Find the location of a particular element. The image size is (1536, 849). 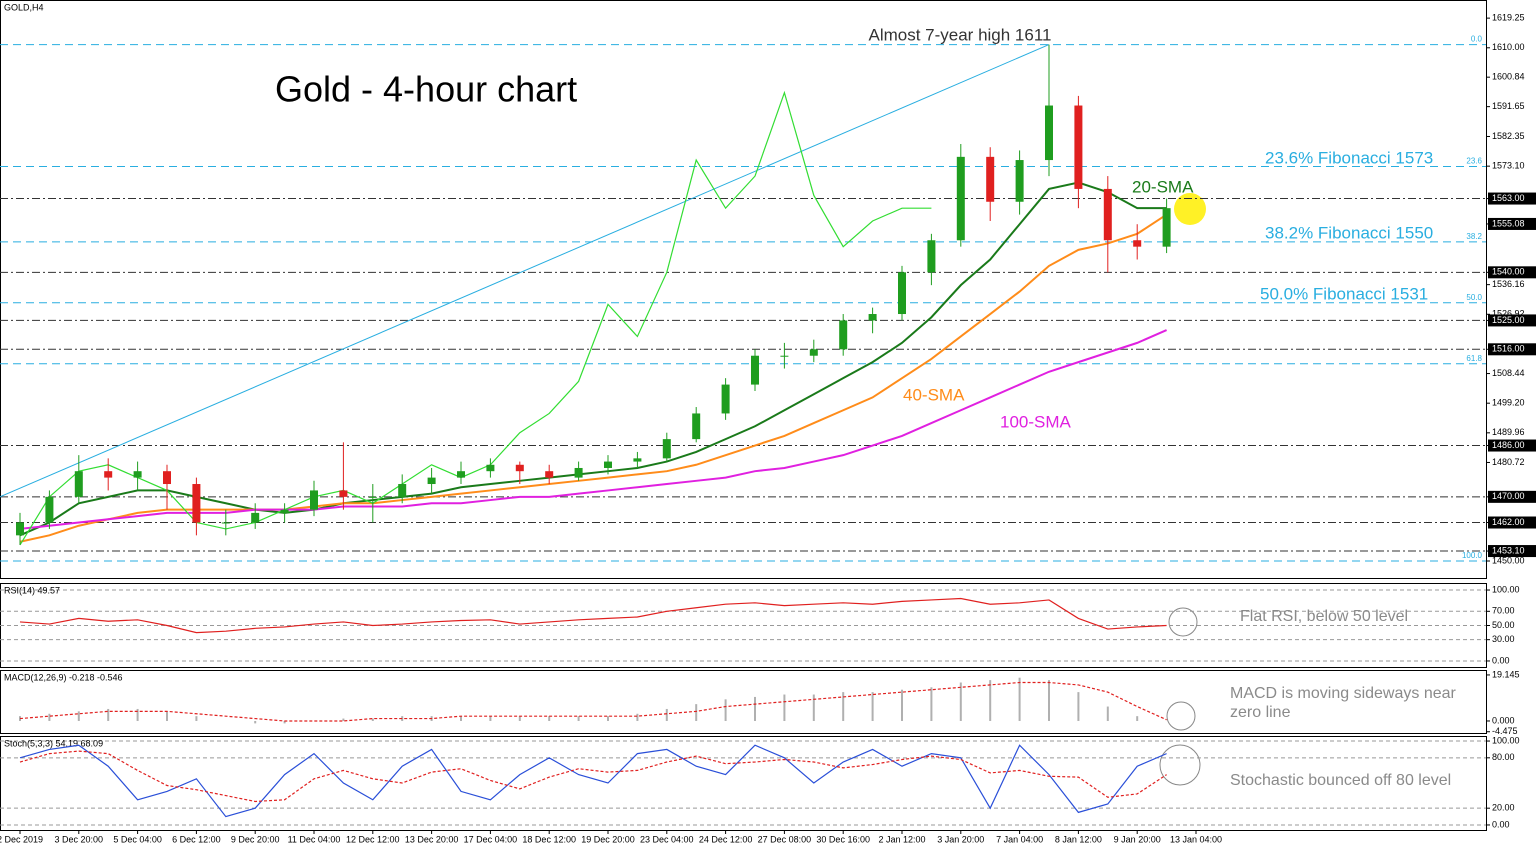

y-tick-label: -4.475 is located at coordinates (1505, 731).